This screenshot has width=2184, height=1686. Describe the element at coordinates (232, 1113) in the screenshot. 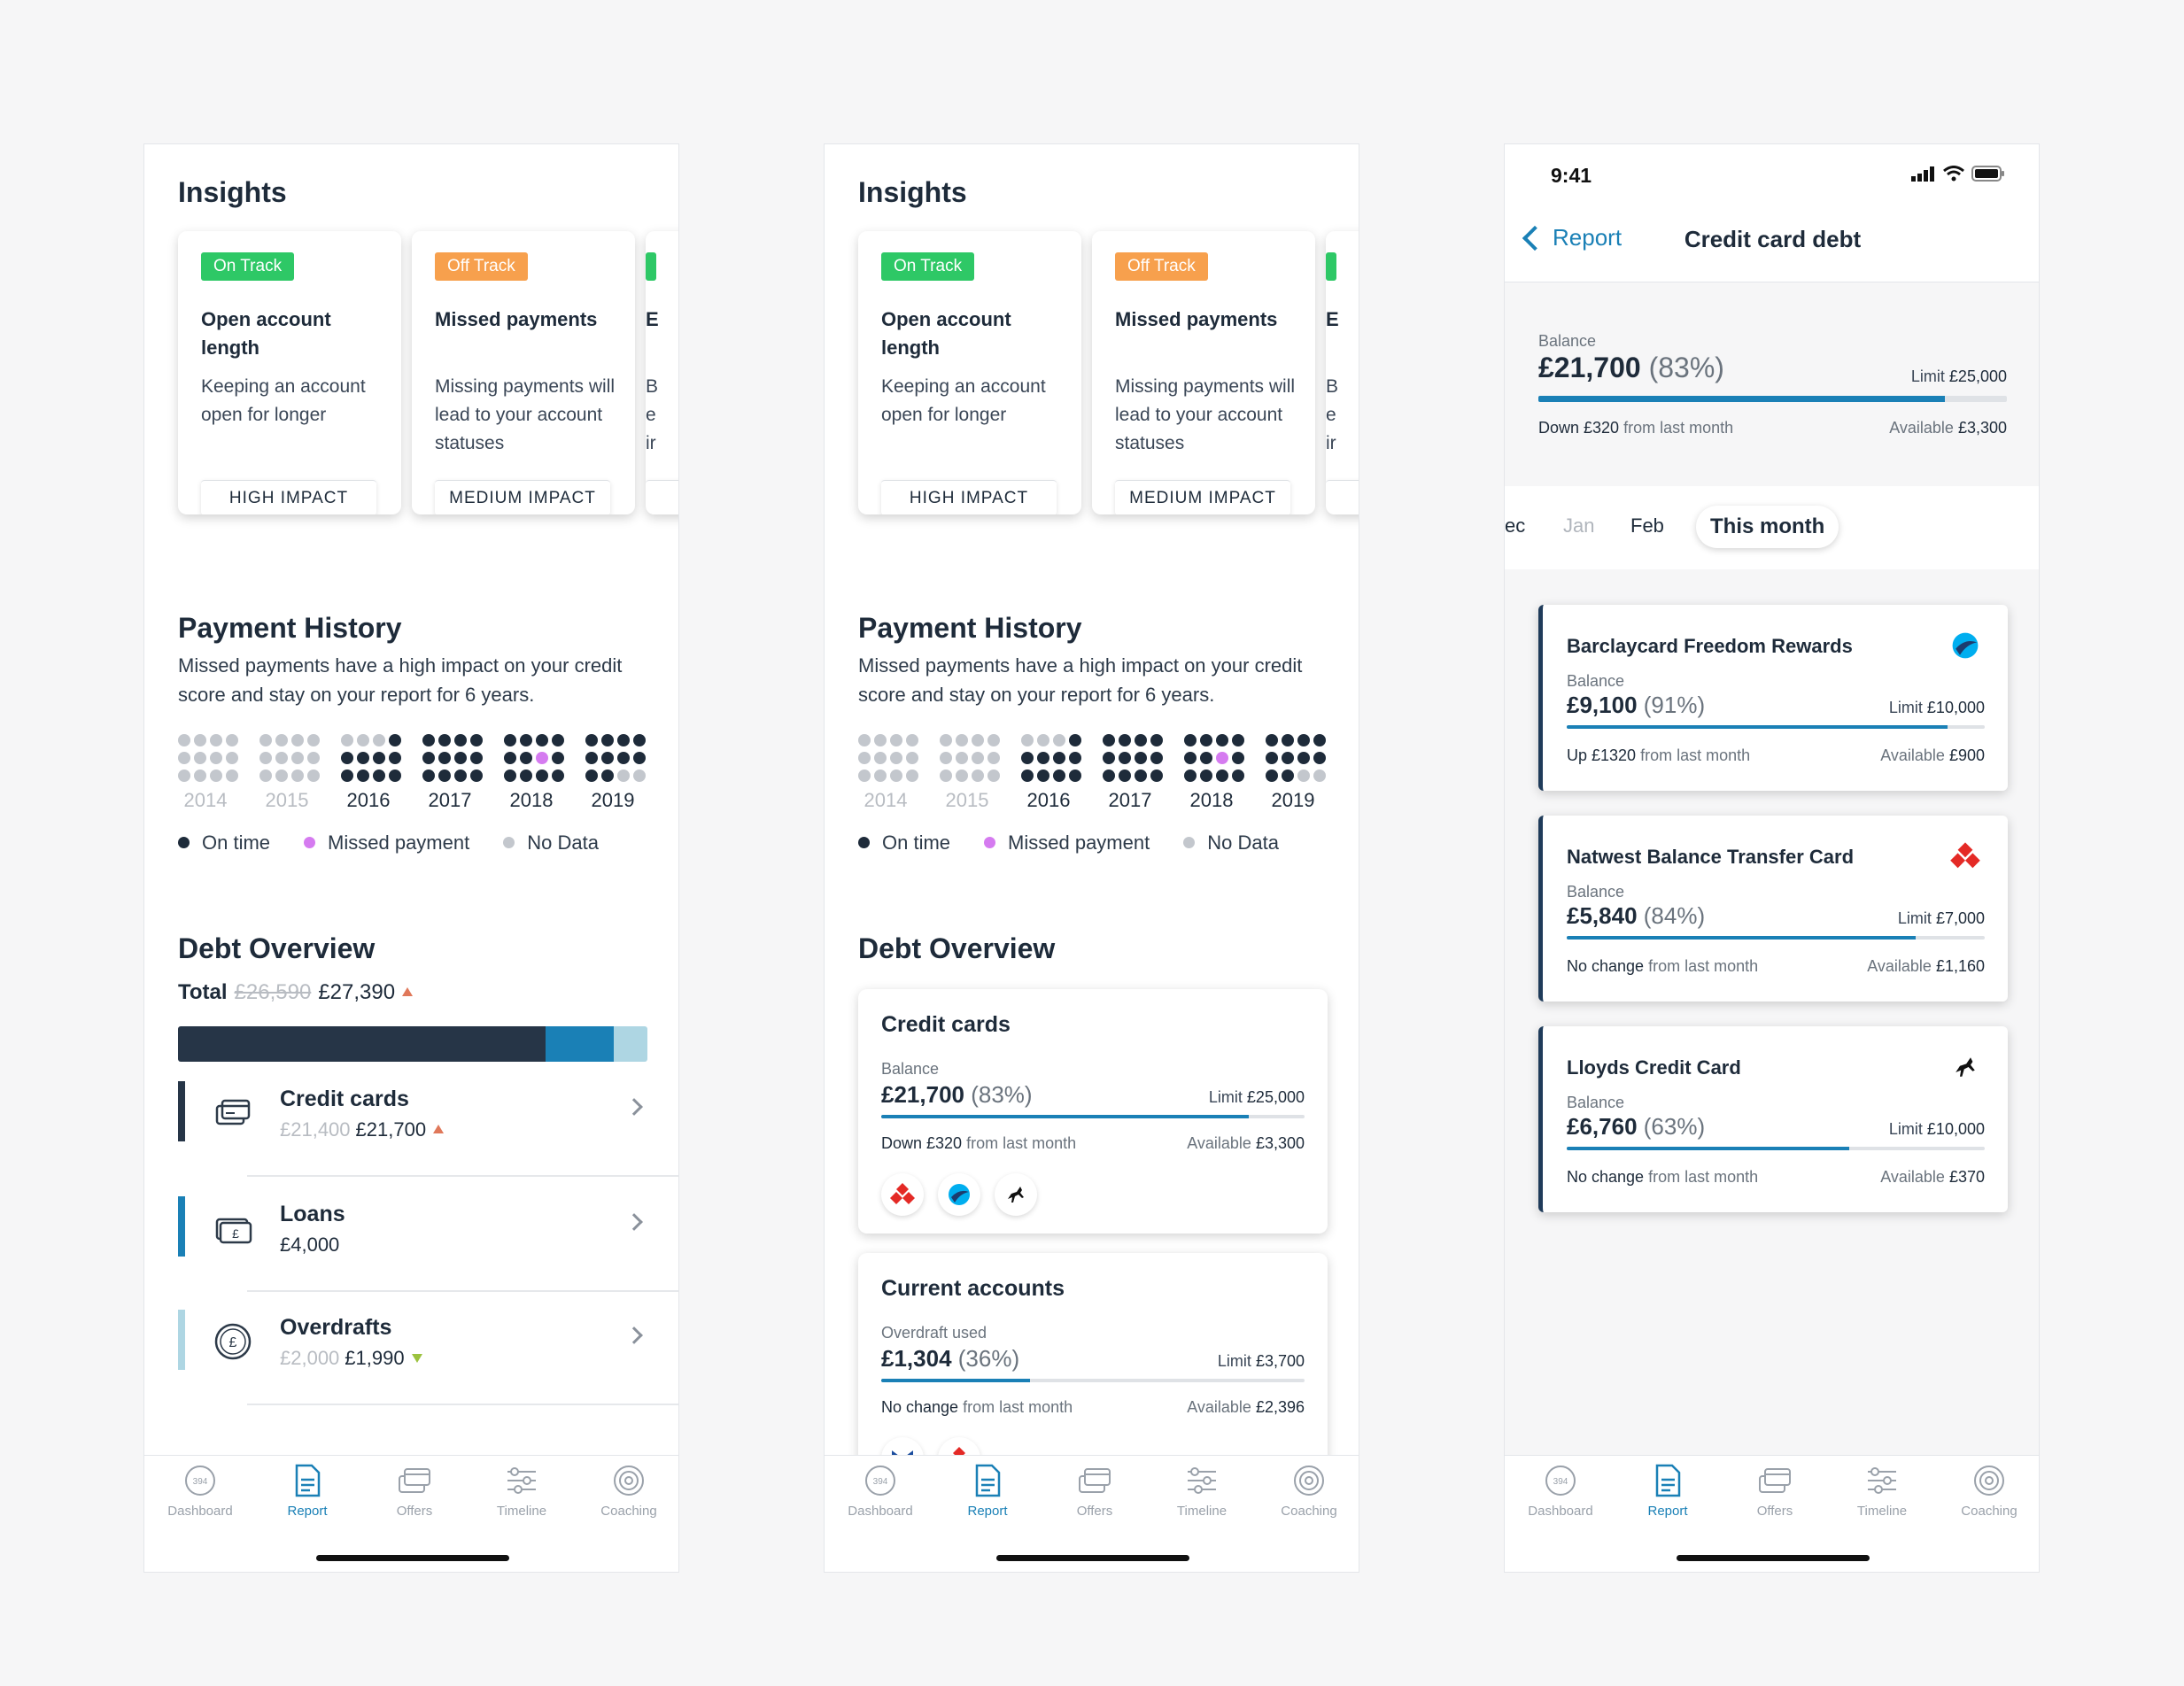

I see `credit-card-icon` at that location.